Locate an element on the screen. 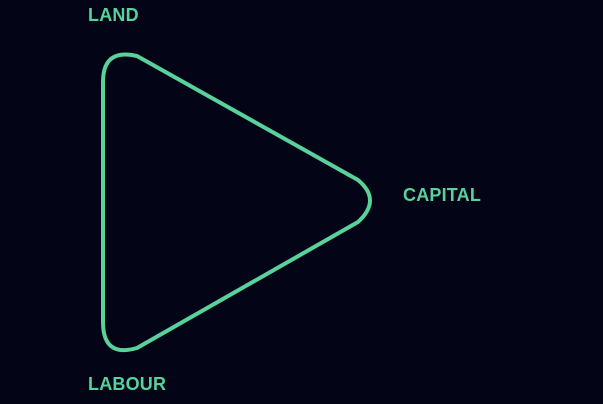 Image resolution: width=603 pixels, height=404 pixels. node-label-land: LAND is located at coordinates (113, 15).